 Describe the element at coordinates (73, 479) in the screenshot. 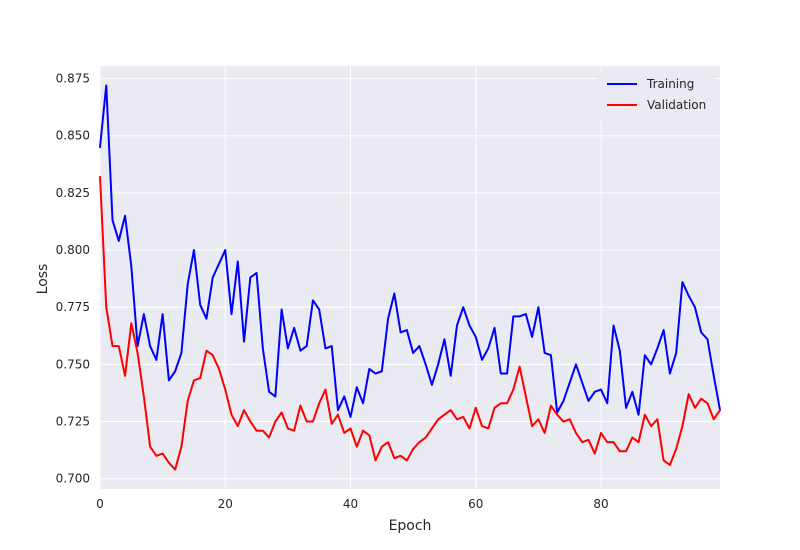

I see `y-tick-label: 0.700` at that location.